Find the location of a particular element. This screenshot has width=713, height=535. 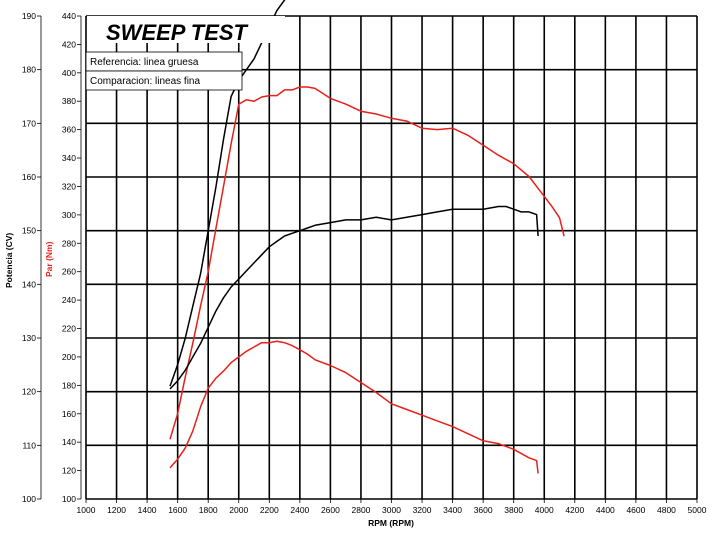

x-tick-label: 2800 is located at coordinates (360, 510).